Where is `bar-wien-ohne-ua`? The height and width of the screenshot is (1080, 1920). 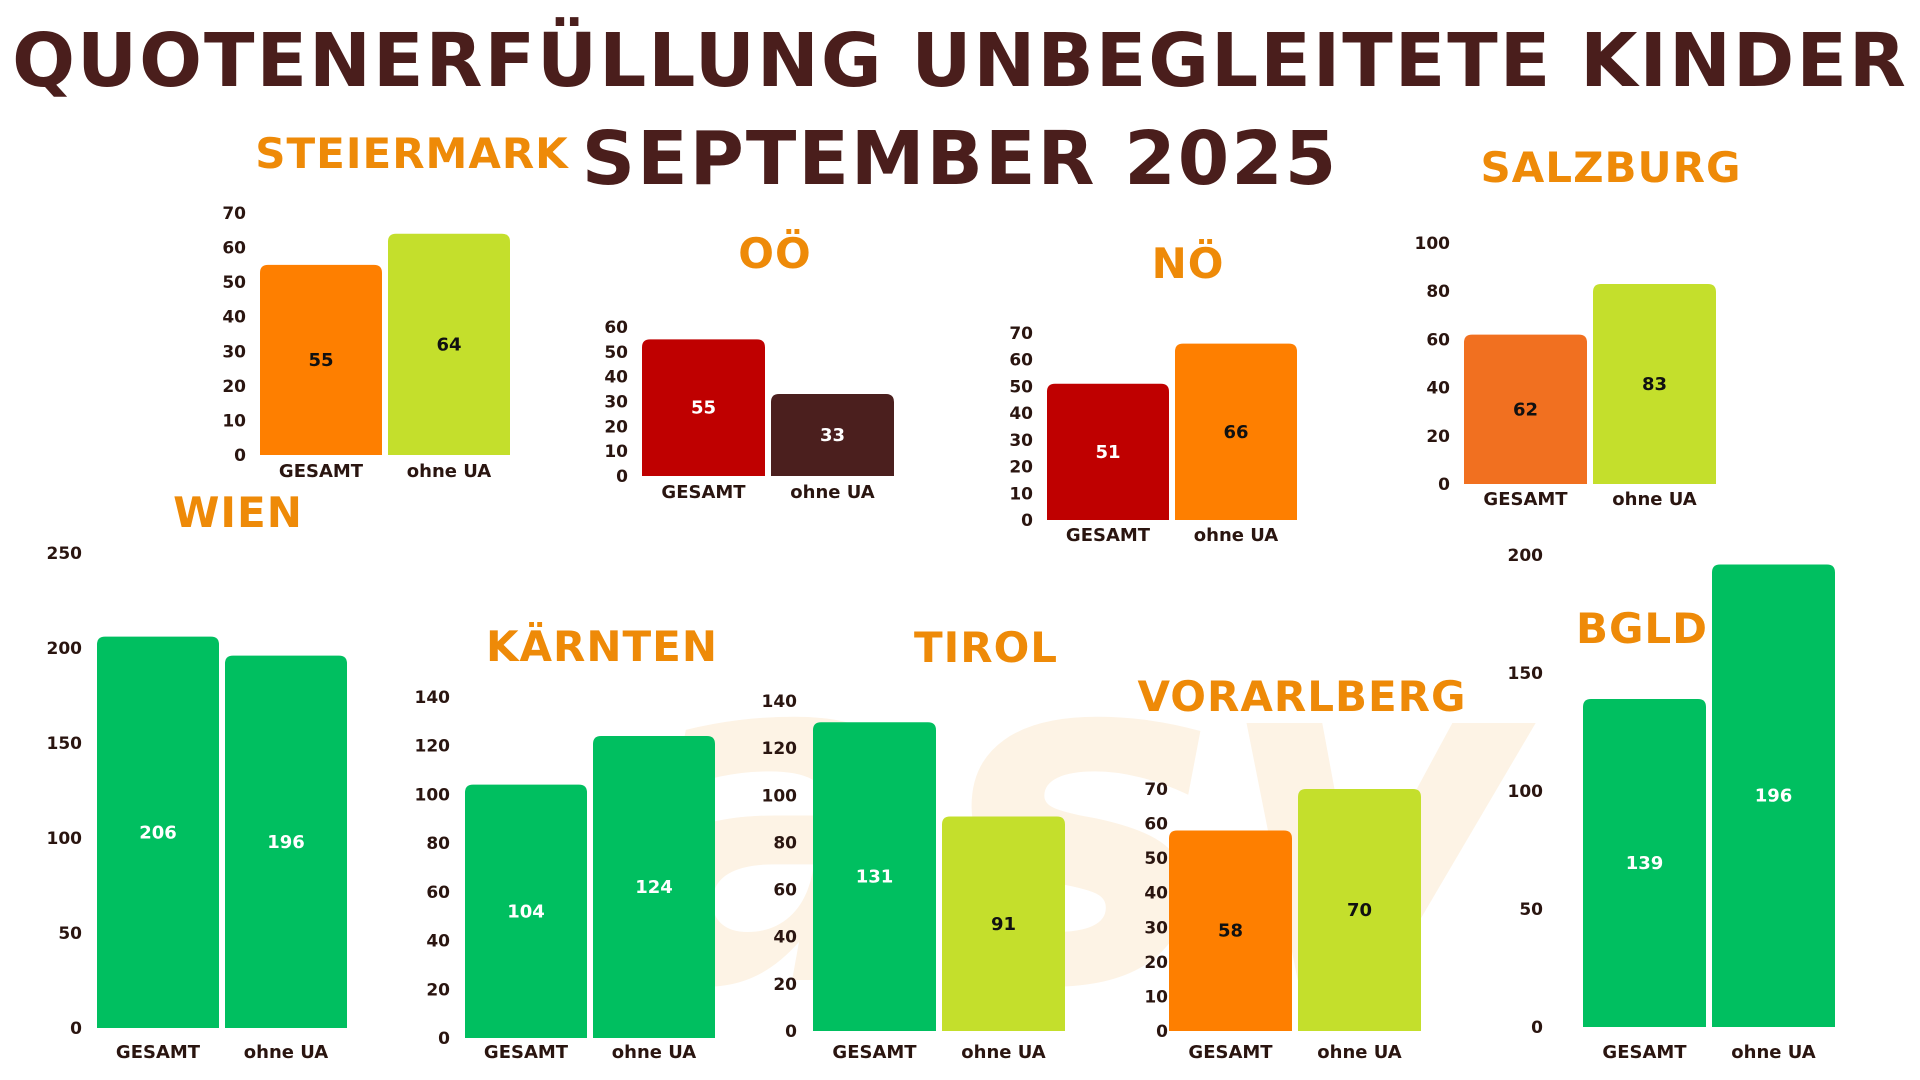
bar-wien-ohne-ua is located at coordinates (286, 841).